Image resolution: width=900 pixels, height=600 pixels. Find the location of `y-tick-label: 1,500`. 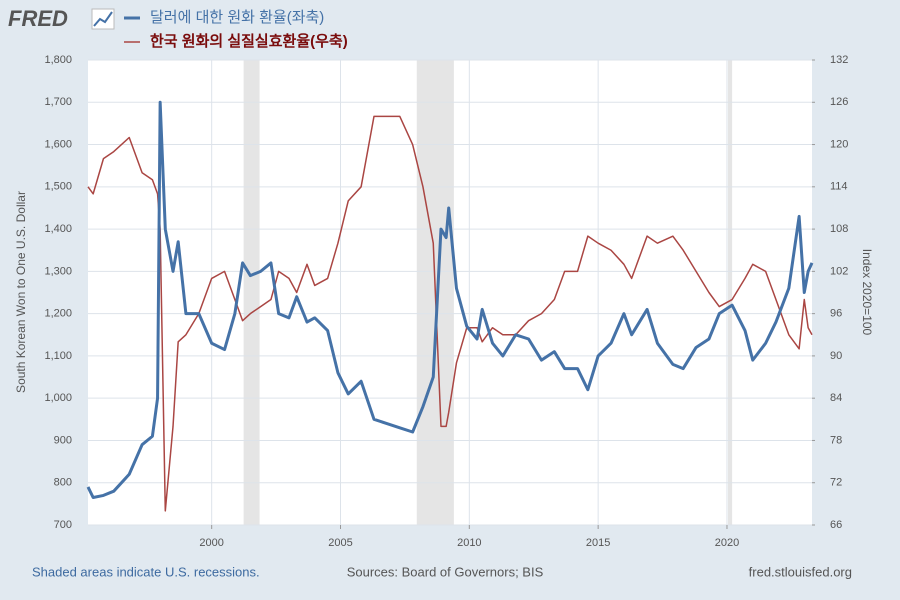

y-tick-label: 1,500 is located at coordinates (58, 187).